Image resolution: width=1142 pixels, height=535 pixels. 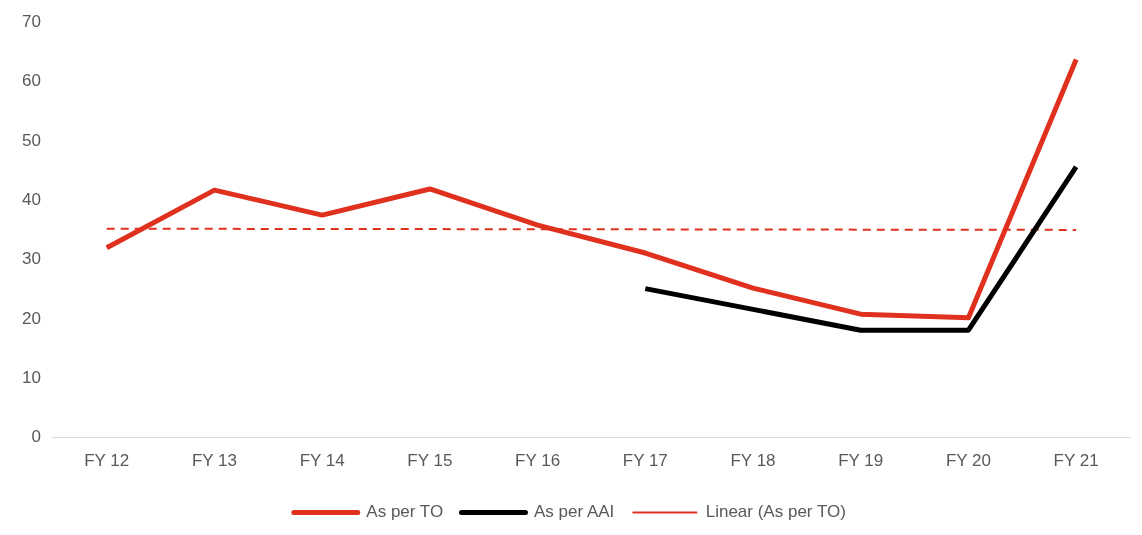 What do you see at coordinates (31, 377) in the screenshot?
I see `y-tick-label: 10` at bounding box center [31, 377].